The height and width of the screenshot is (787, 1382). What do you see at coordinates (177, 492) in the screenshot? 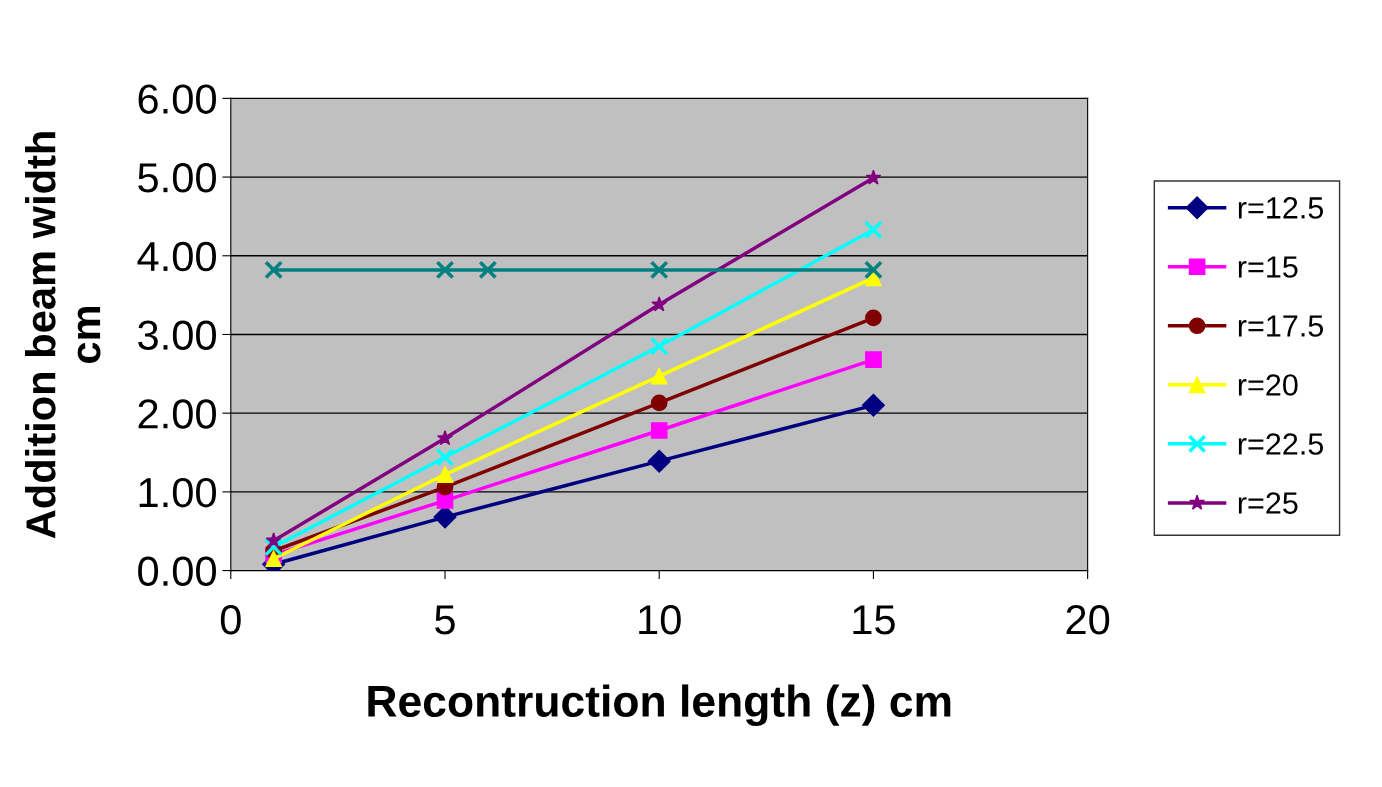
I see `y-tick-label: 1.00` at bounding box center [177, 492].